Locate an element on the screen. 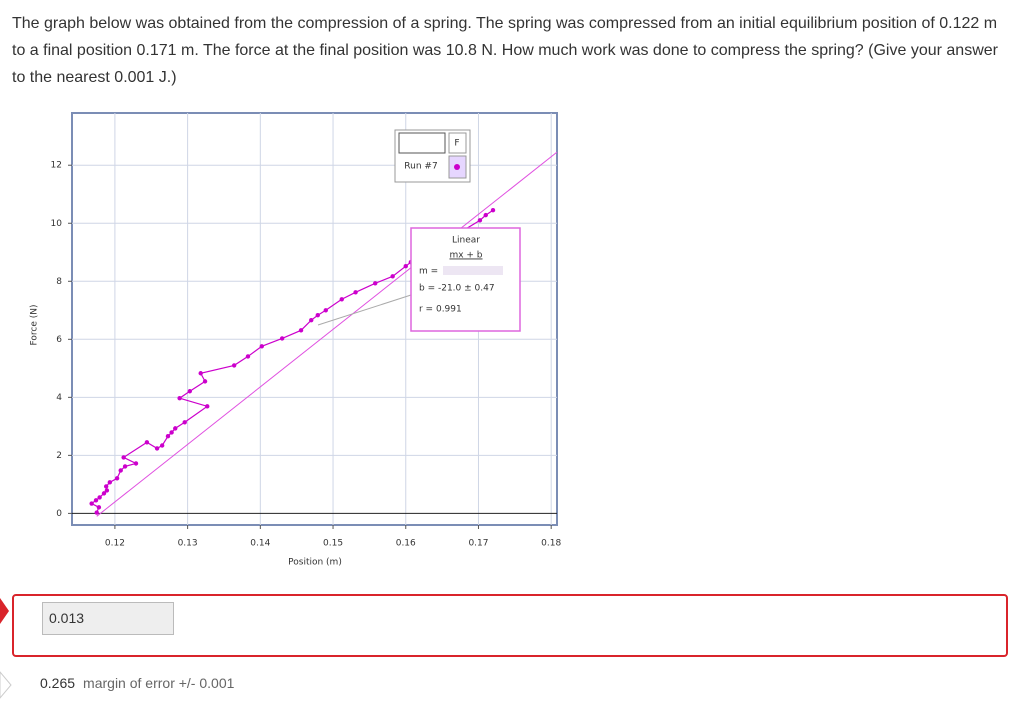 This screenshot has height=712, width=1012. fit-title: Linear is located at coordinates (466, 241).